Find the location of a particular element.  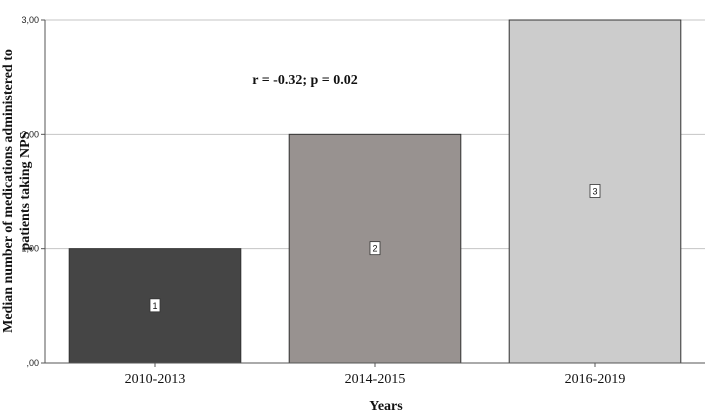

y-axis-title-line-2: patients taking NPS is located at coordinates (25, 190).